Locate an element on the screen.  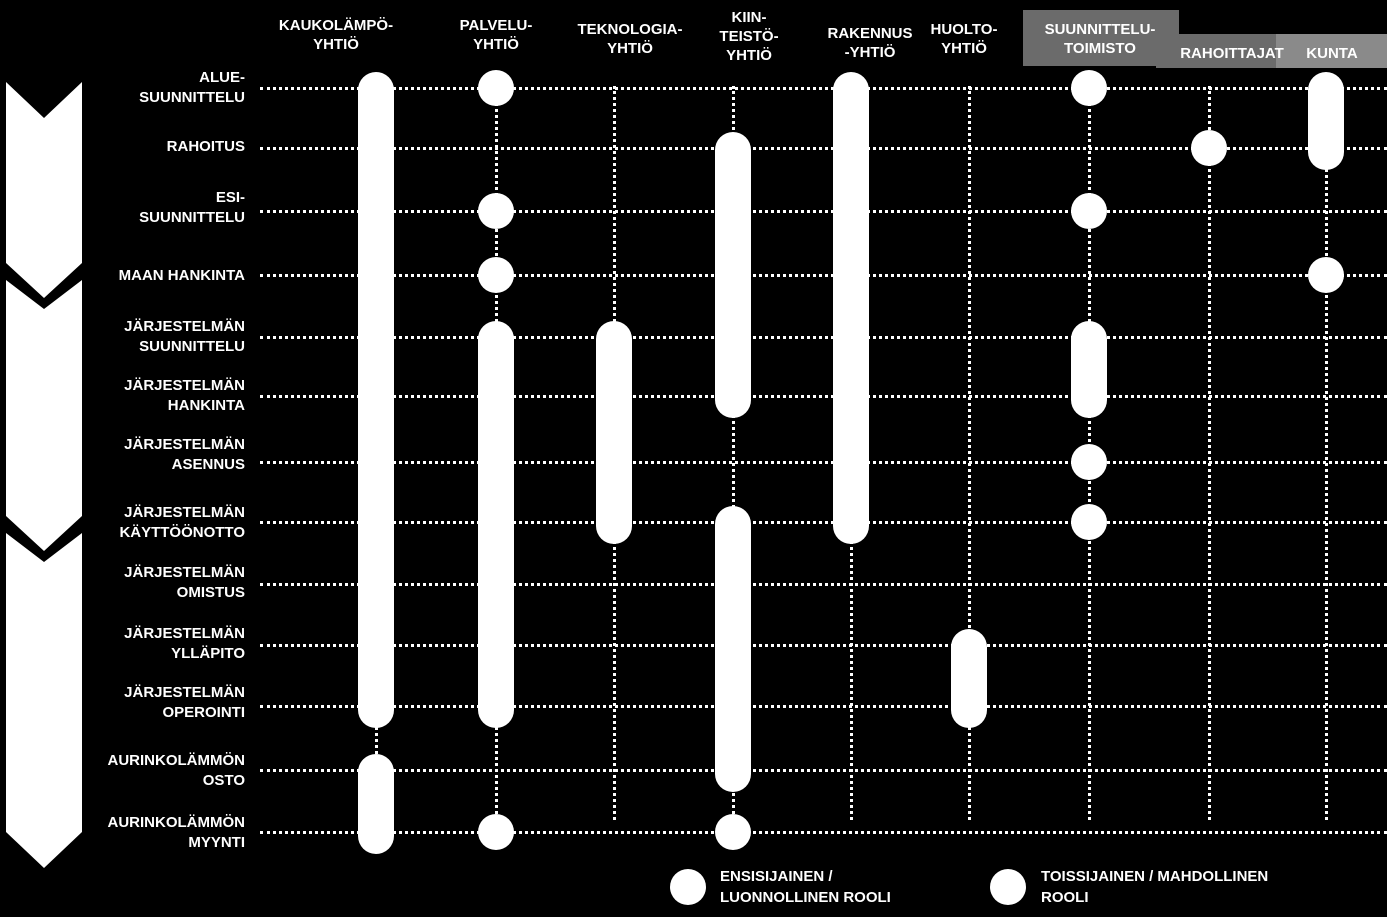
row-label-jarj_suunnittelu: JÄRJESTELMÄN SUUNNITTELU is located at coordinates (184, 336).